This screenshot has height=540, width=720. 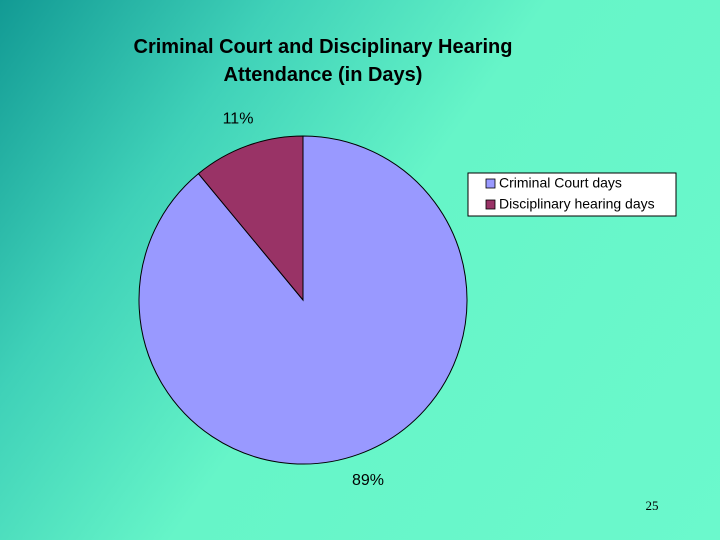 What do you see at coordinates (652, 505) in the screenshot?
I see `page-number: 25` at bounding box center [652, 505].